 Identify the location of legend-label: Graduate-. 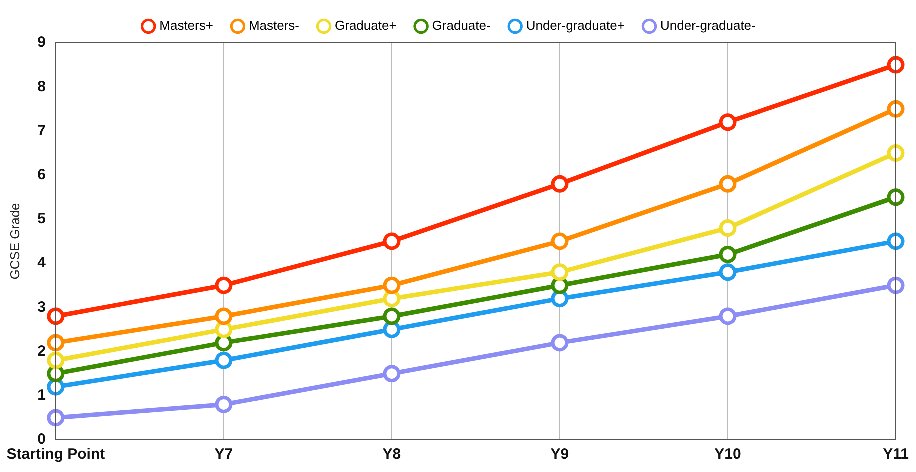
(461, 26).